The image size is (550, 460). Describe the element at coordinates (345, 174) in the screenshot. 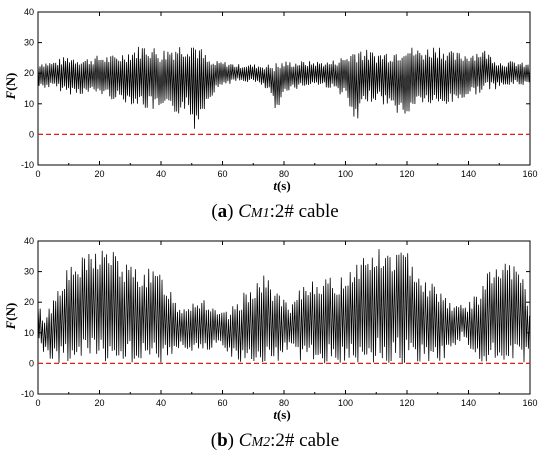

I see `x-tick-label-a: 100` at that location.